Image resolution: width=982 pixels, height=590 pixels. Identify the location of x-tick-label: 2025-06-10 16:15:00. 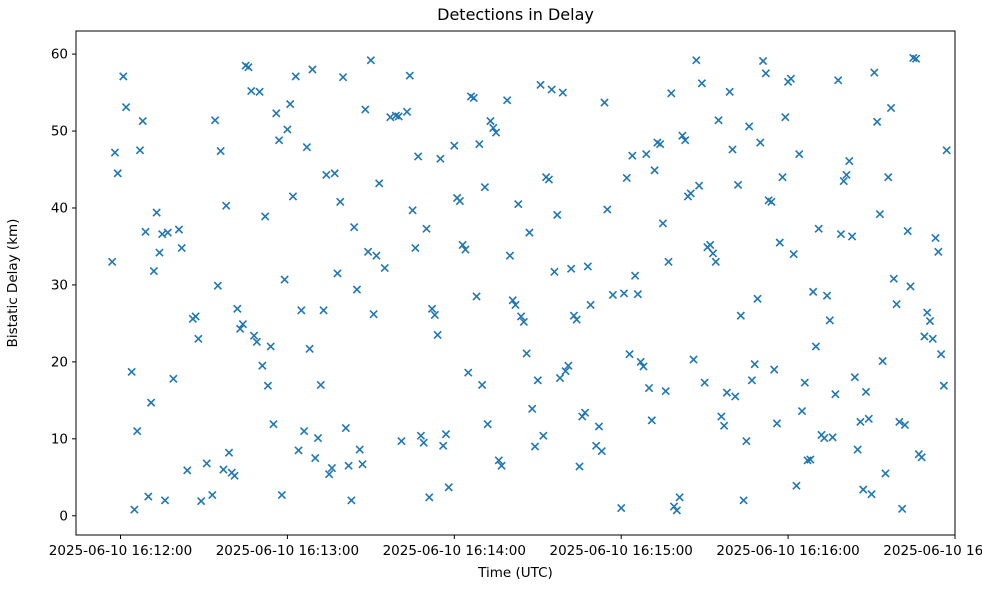
(621, 551).